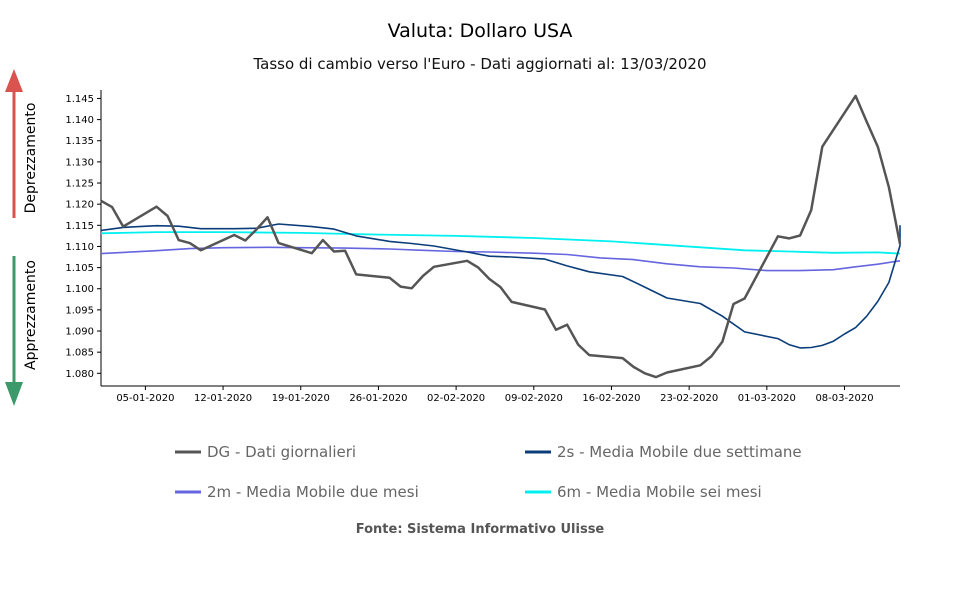 The image size is (960, 600). I want to click on depreciation-arrow-head, so click(14, 80).